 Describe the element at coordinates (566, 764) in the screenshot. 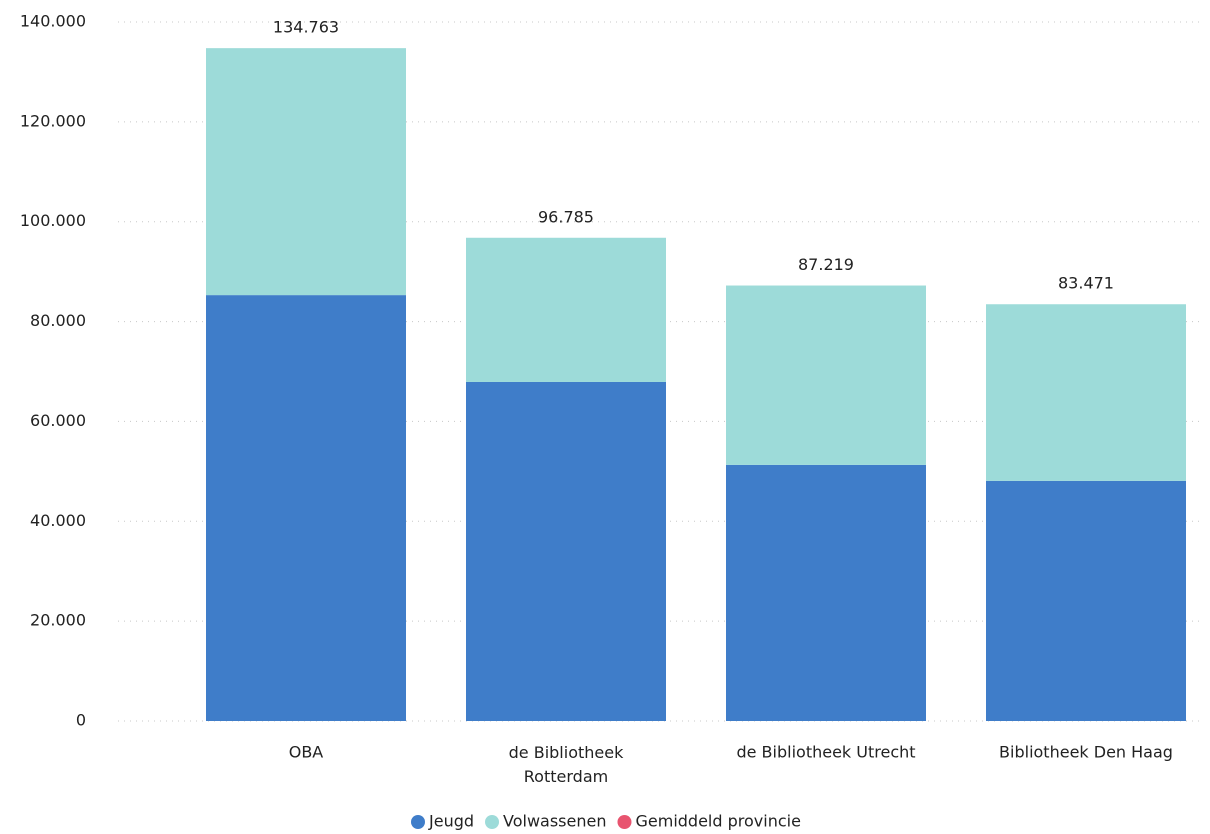

I see `x-tick-label: de Bibliotheek Rotterdam` at that location.